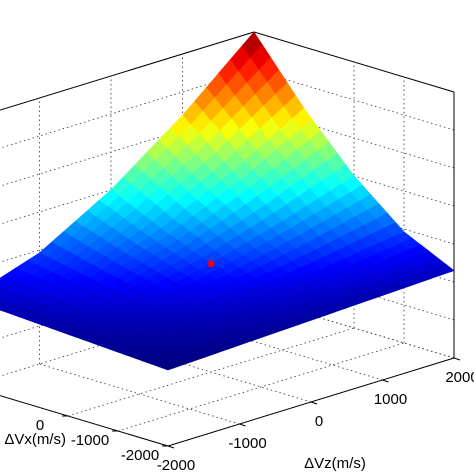 The image size is (474, 474). Describe the element at coordinates (390, 399) in the screenshot. I see `y-tick-label: 1000` at that location.